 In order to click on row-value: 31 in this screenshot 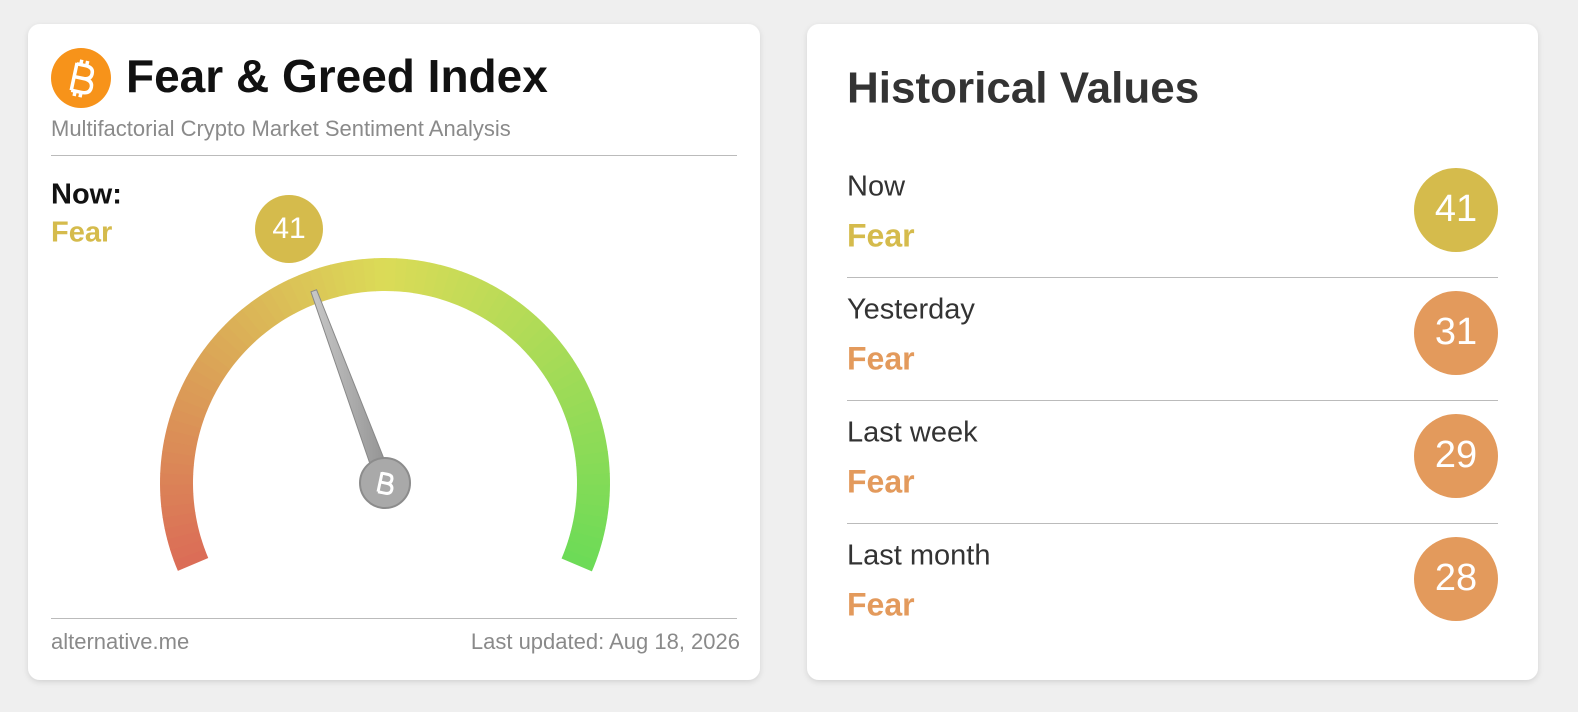, I will do `click(1456, 332)`.